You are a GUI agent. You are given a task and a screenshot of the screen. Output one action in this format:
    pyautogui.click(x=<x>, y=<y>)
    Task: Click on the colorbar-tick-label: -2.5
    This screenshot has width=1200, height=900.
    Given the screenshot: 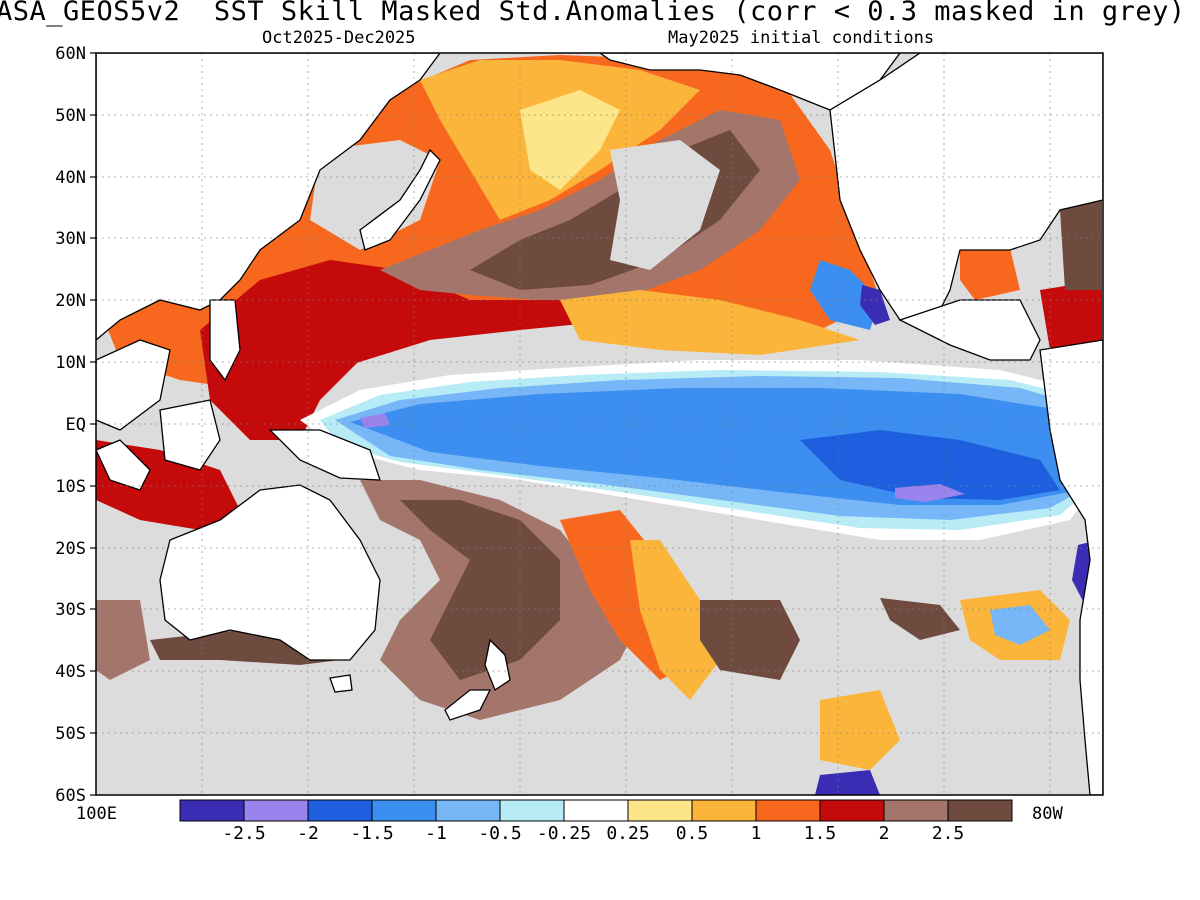 What is the action you would take?
    pyautogui.click(x=244, y=833)
    